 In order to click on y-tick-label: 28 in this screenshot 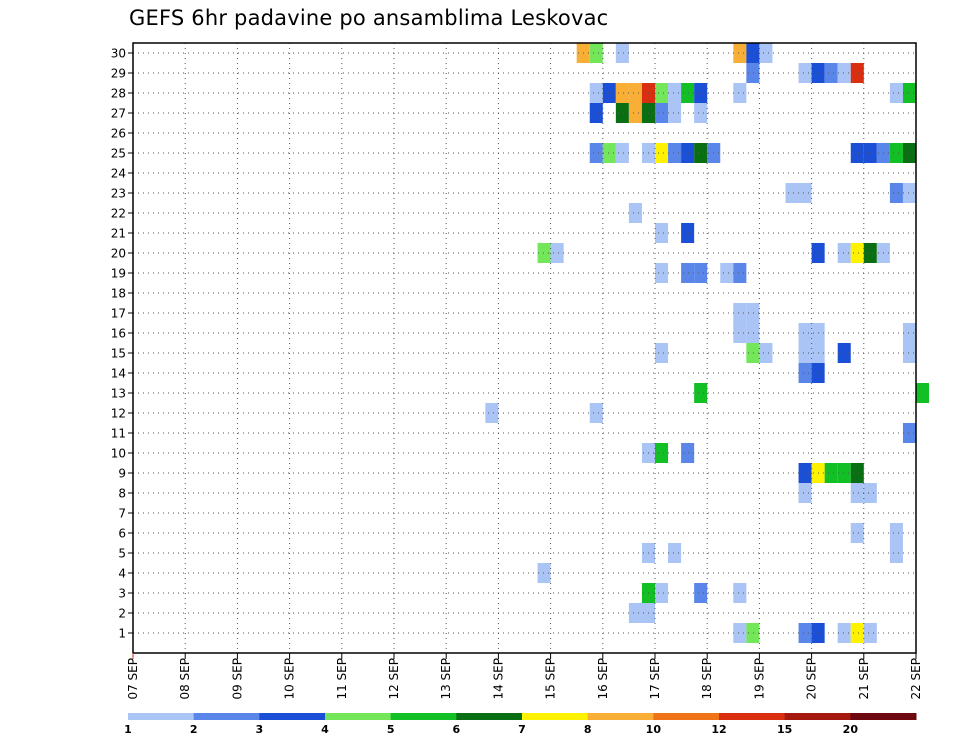, I will do `click(118, 94)`.